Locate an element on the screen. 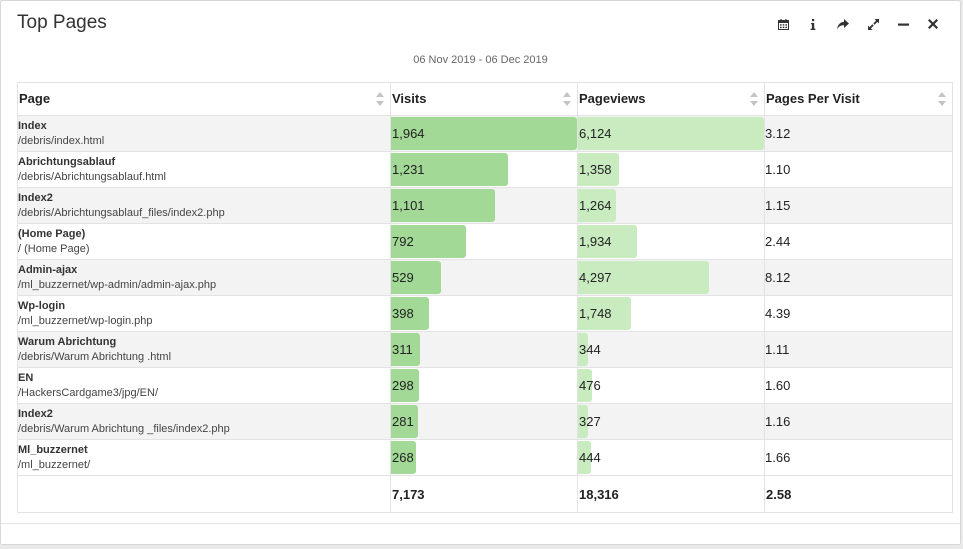  visits-cell: 529 is located at coordinates (484, 277).